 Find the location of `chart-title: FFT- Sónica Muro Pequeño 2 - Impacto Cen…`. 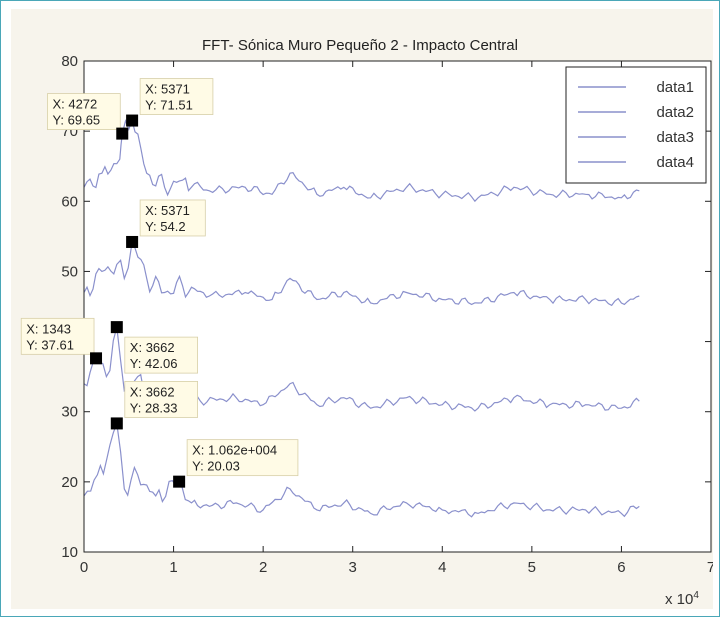

chart-title: FFT- Sónica Muro Pequeño 2 - Impacto Cen… is located at coordinates (360, 45).